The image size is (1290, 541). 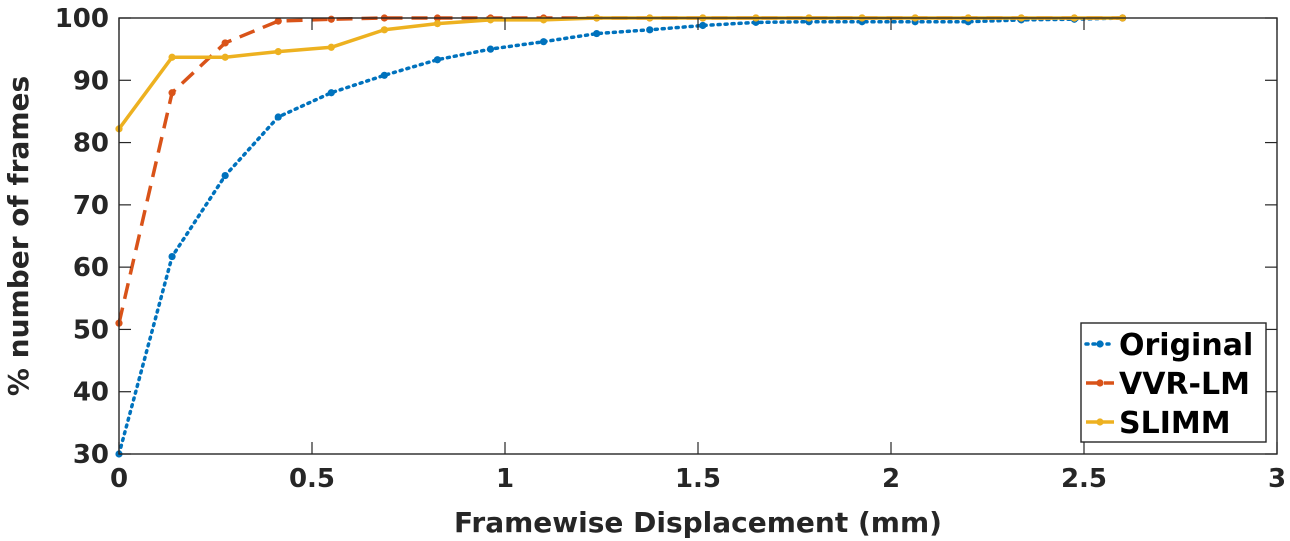 I want to click on x-tick-label: 1.5, so click(x=698, y=479).